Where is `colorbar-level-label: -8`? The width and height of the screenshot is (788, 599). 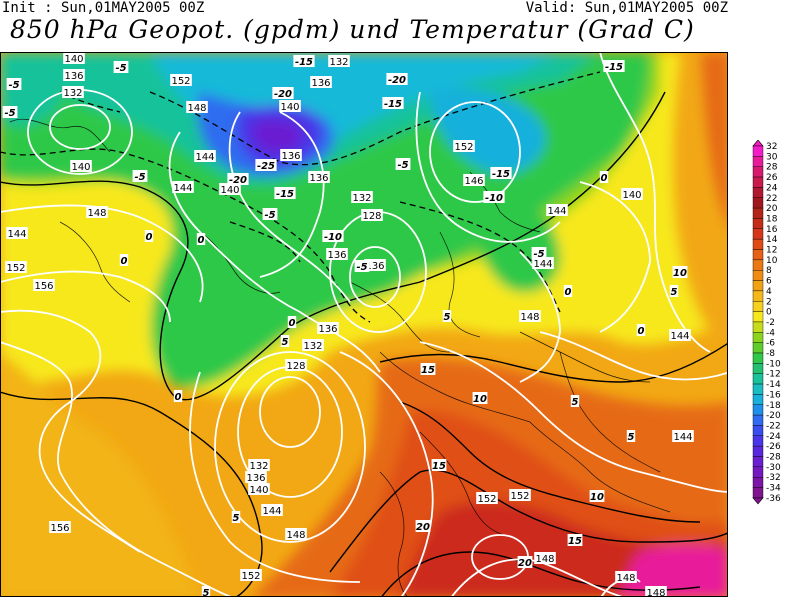 colorbar-level-label: -8 is located at coordinates (770, 354).